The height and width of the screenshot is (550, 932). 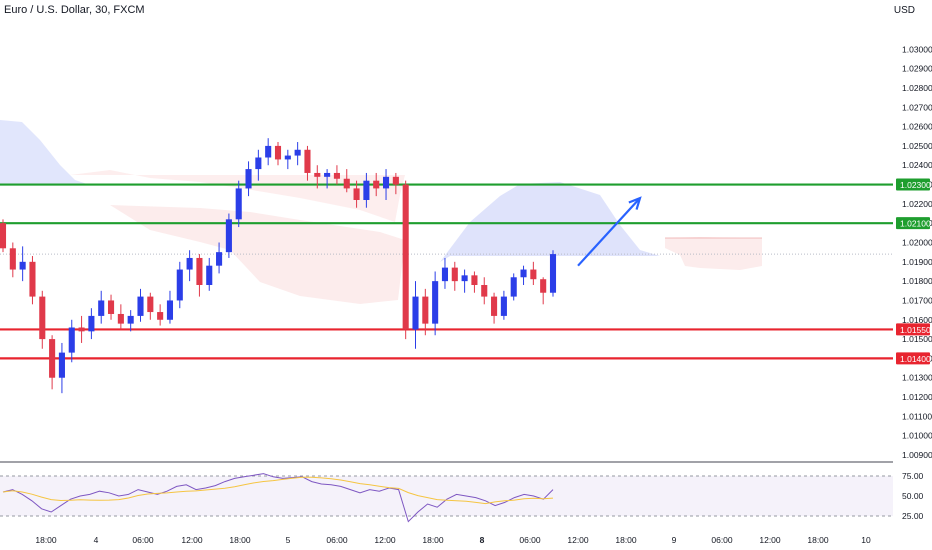 I want to click on arrow-head, so click(x=635, y=203).